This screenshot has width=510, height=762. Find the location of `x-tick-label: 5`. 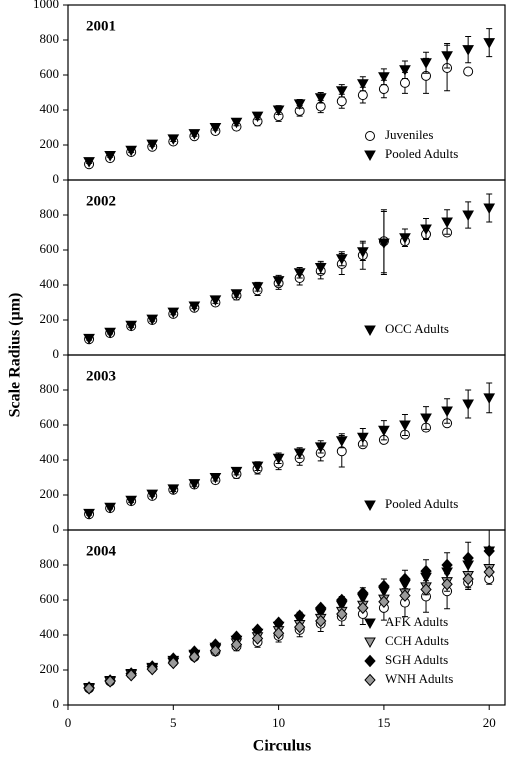

x-tick-label: 5 is located at coordinates (173, 722).